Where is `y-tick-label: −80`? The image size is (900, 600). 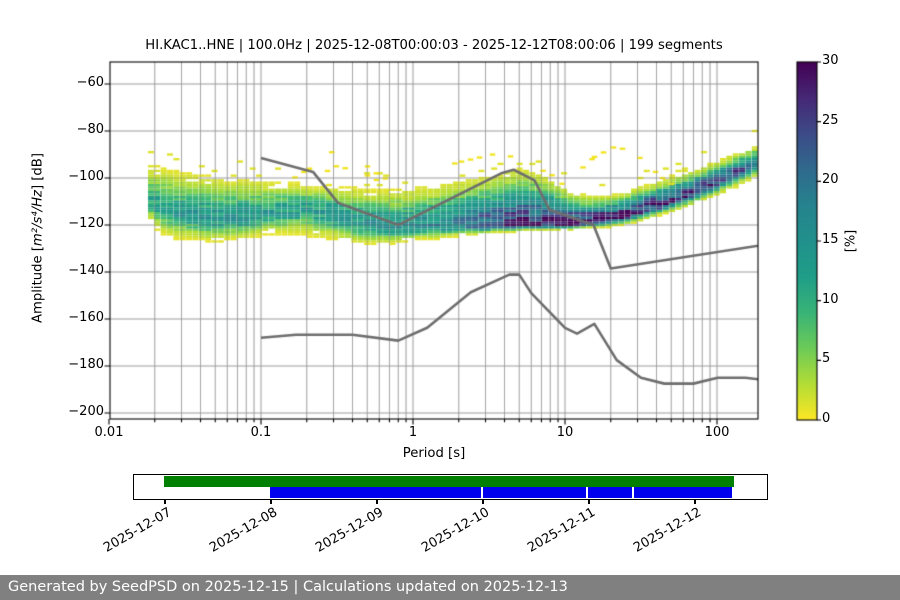
y-tick-label: −80 is located at coordinates (90, 129).